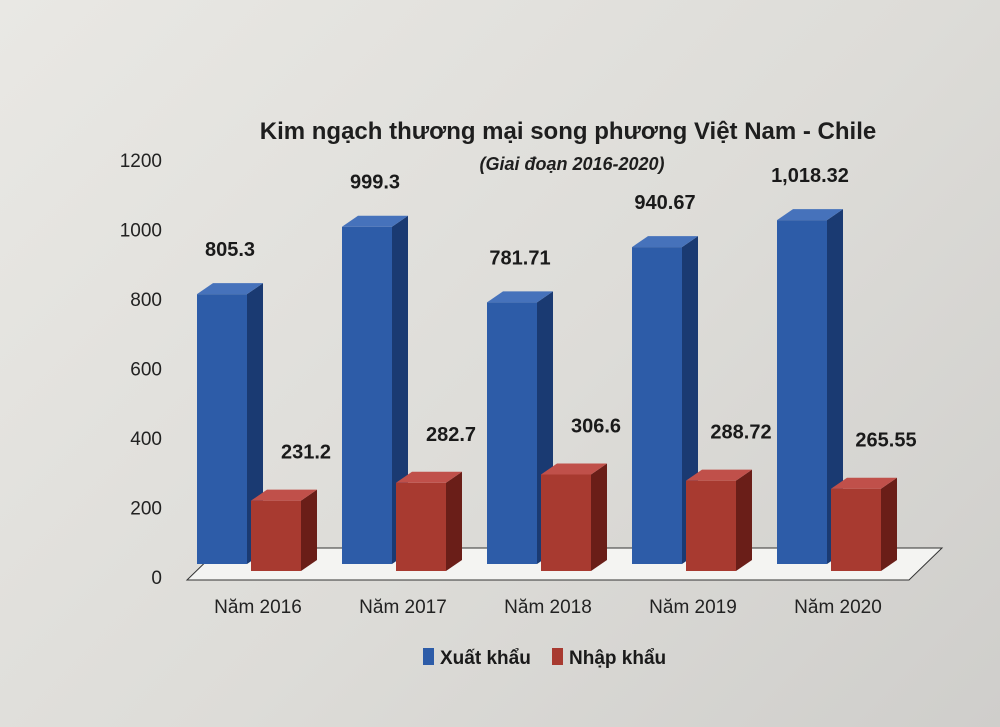 This screenshot has width=1000, height=727. Describe the element at coordinates (428, 656) in the screenshot. I see `legend-swatch-export` at that location.